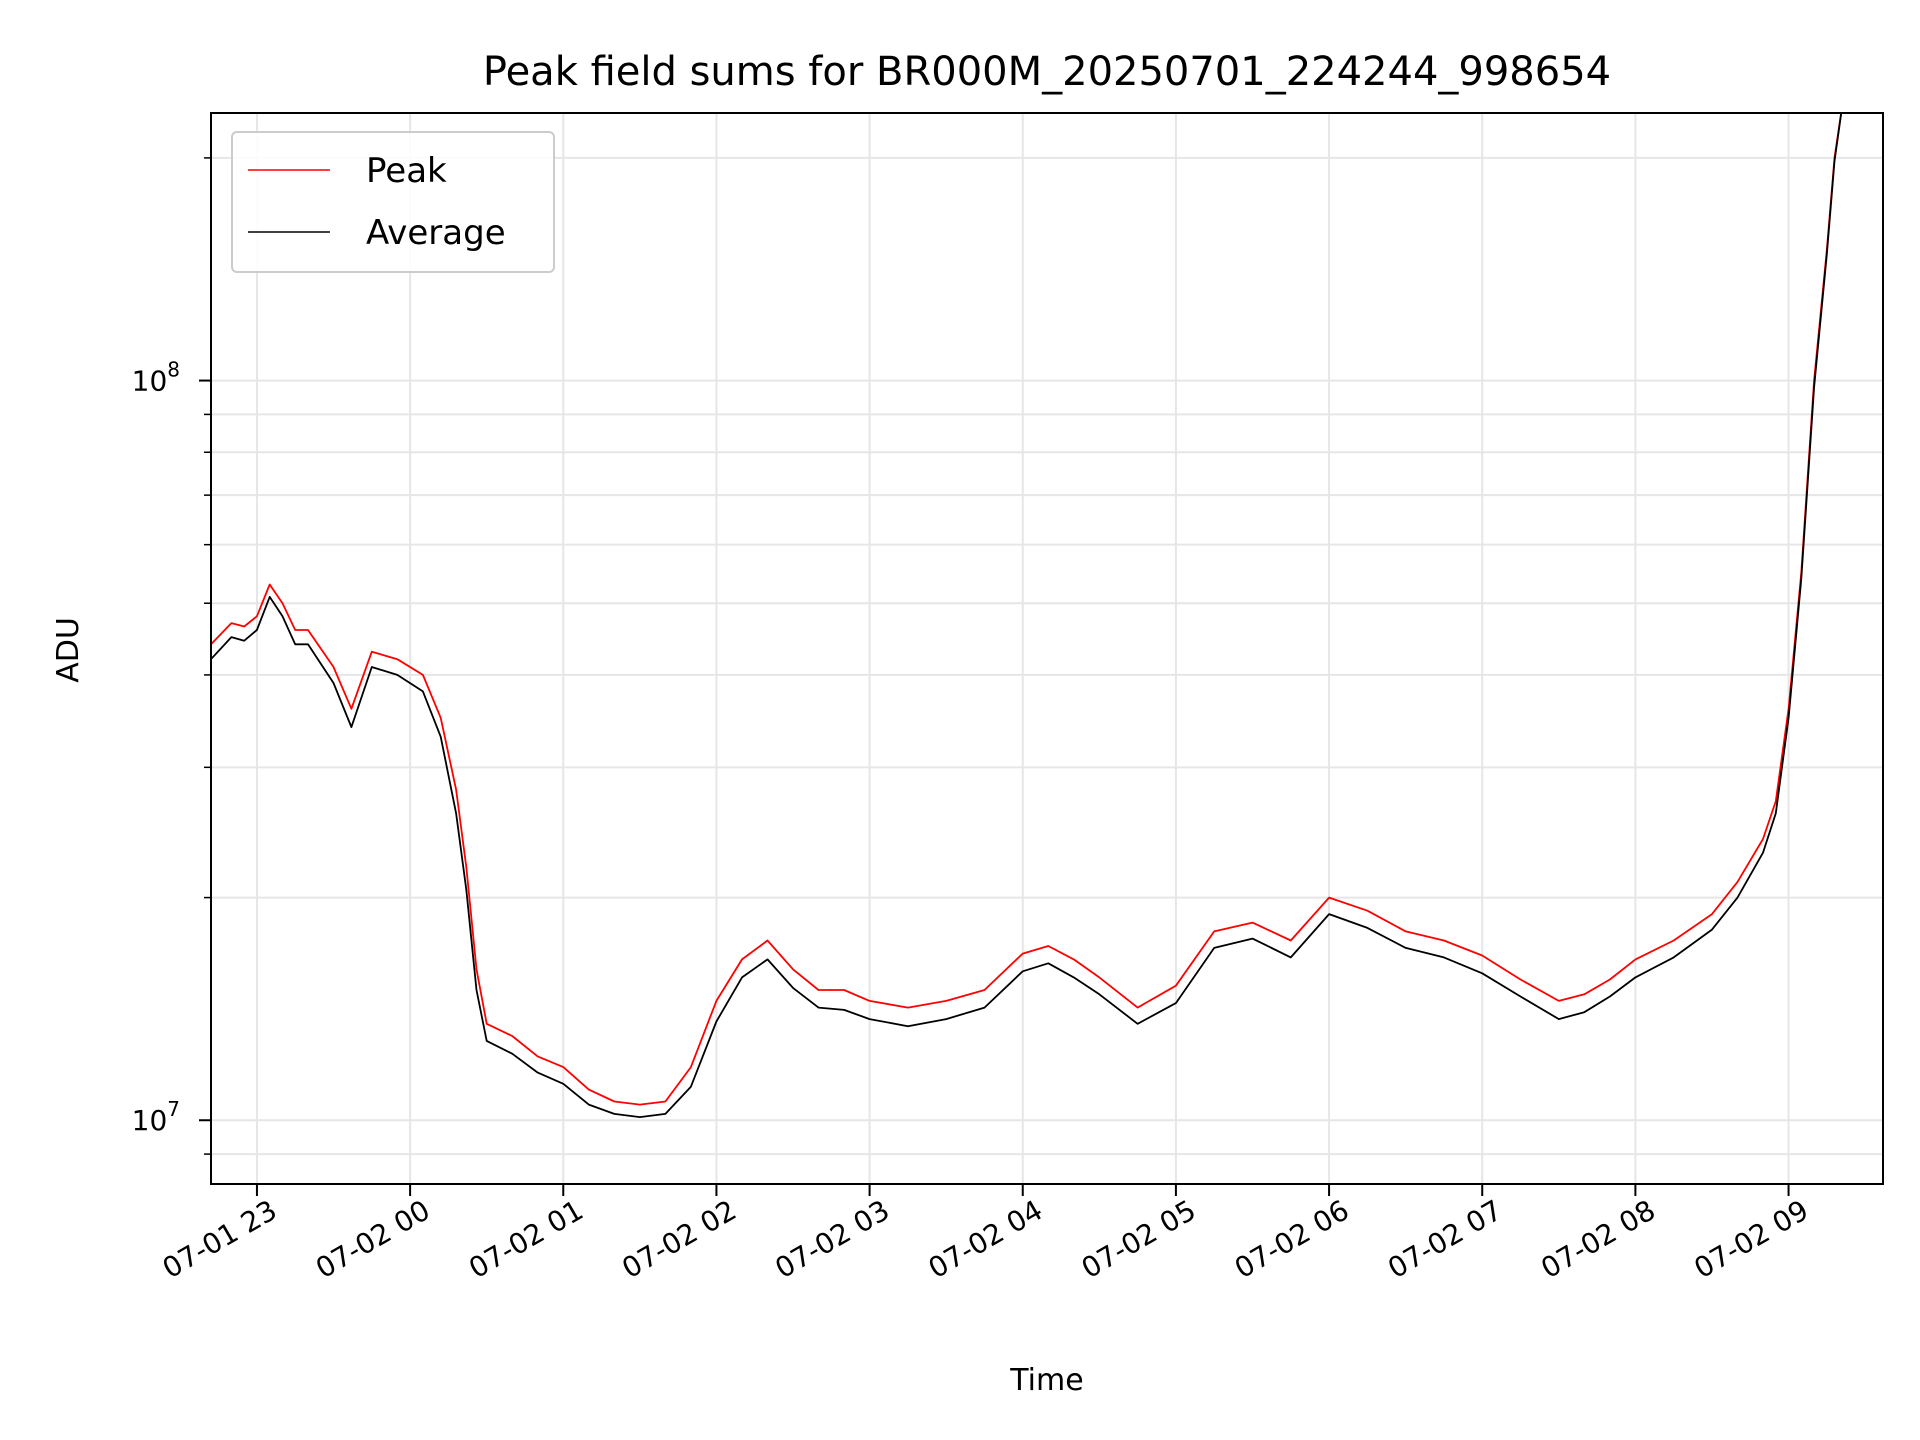 Image resolution: width=1920 pixels, height=1440 pixels. I want to click on legend: Peak Average, so click(393, 202).